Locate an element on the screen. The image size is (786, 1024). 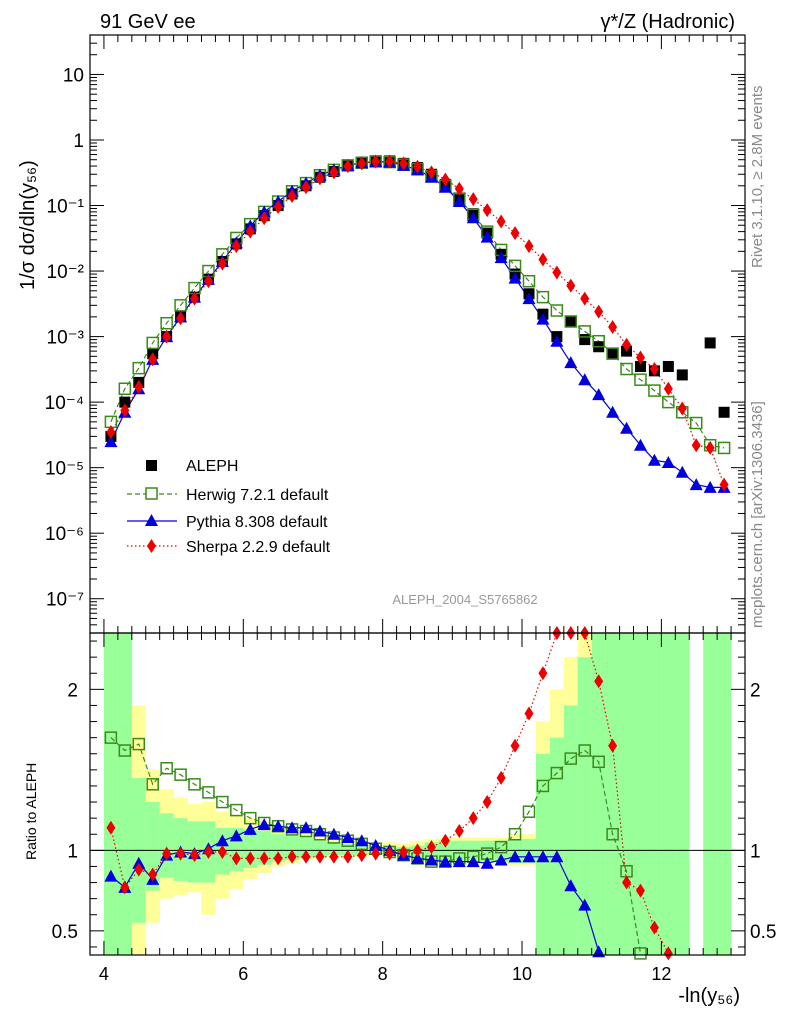
legend-marker-herwig is located at coordinates (151, 493).